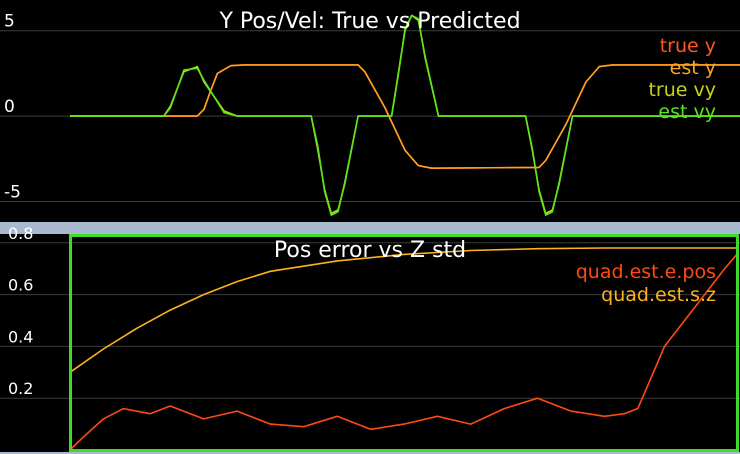 The height and width of the screenshot is (454, 740). What do you see at coordinates (20, 336) in the screenshot?
I see `y-tick-label: 0.4` at bounding box center [20, 336].